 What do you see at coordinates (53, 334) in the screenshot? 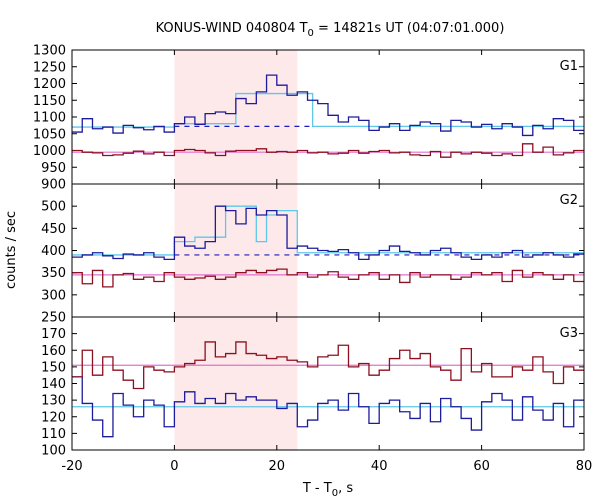
I see `panel-g3-ytick-label: 170` at bounding box center [53, 334].